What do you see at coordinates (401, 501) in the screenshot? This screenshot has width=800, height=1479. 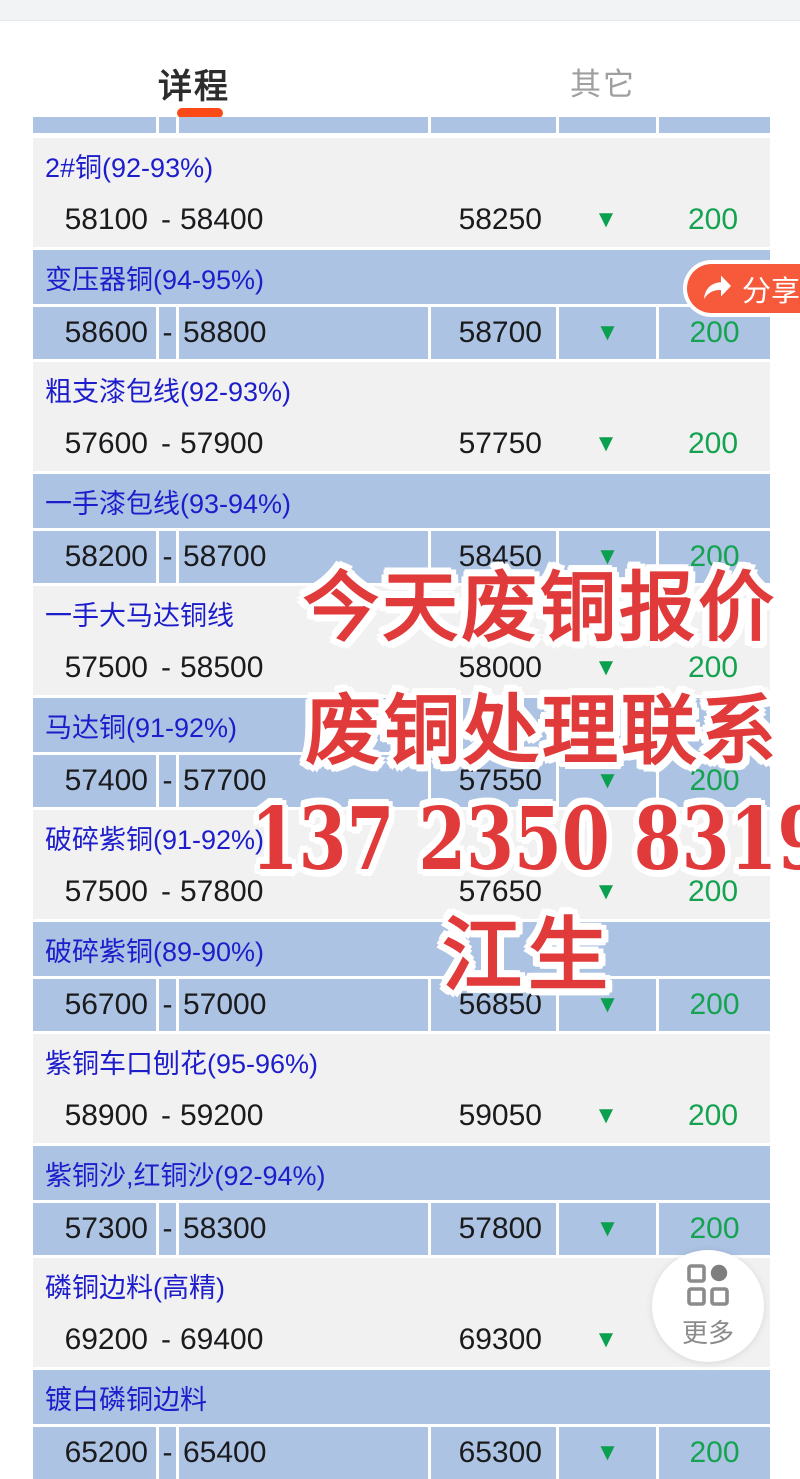 I see `item-name-row: 一手漆包线(93-94%)` at bounding box center [401, 501].